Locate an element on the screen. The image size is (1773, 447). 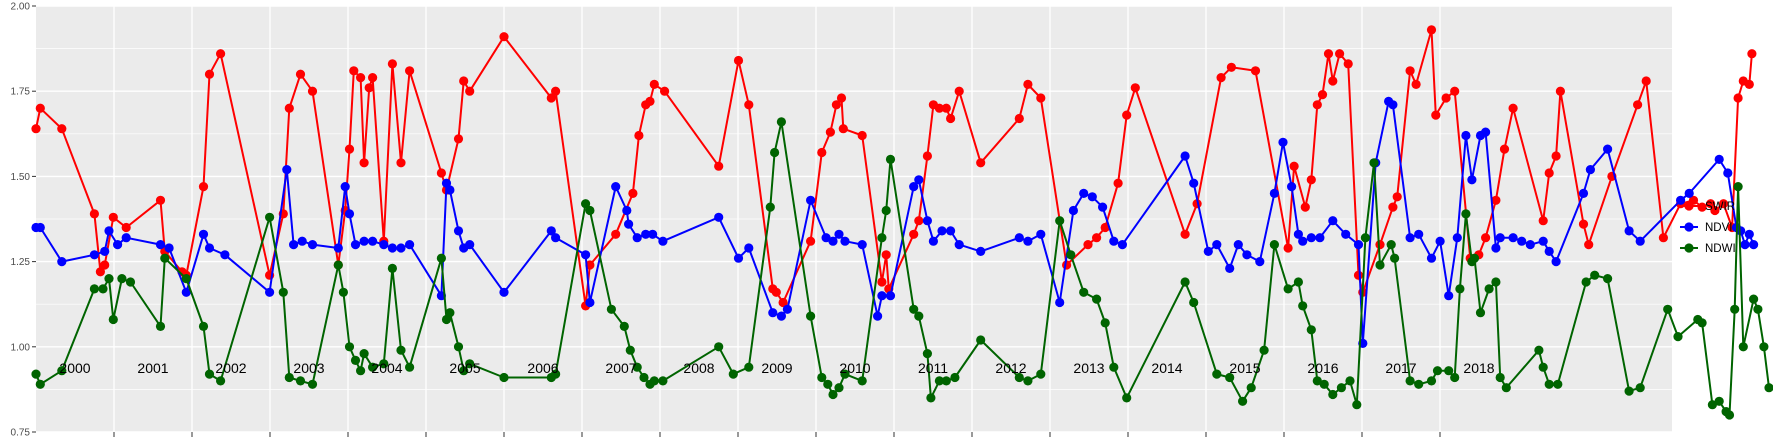
year-label: 2012 is located at coordinates (1010, 368).